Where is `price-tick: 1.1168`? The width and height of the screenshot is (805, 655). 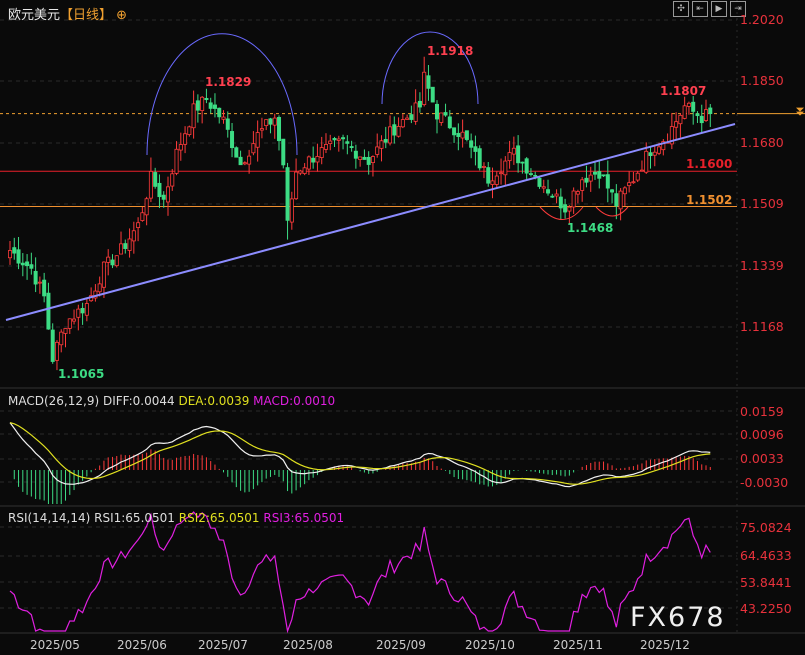 price-tick: 1.1168 is located at coordinates (762, 326).